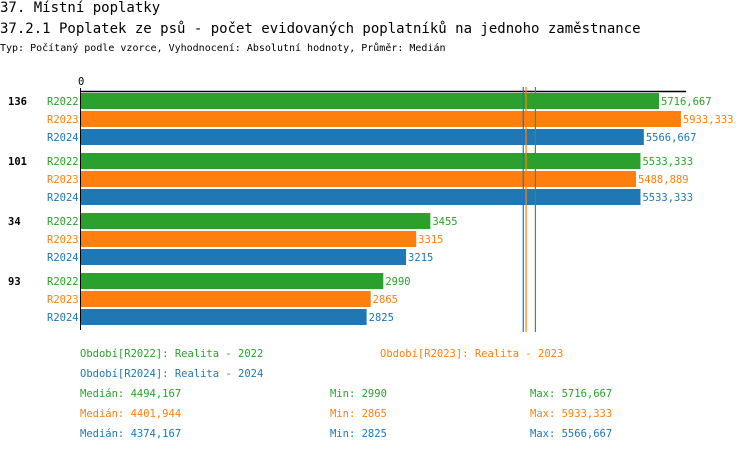 The width and height of the screenshot is (750, 452). I want to click on bar-value-label: 5566,667, so click(671, 138).